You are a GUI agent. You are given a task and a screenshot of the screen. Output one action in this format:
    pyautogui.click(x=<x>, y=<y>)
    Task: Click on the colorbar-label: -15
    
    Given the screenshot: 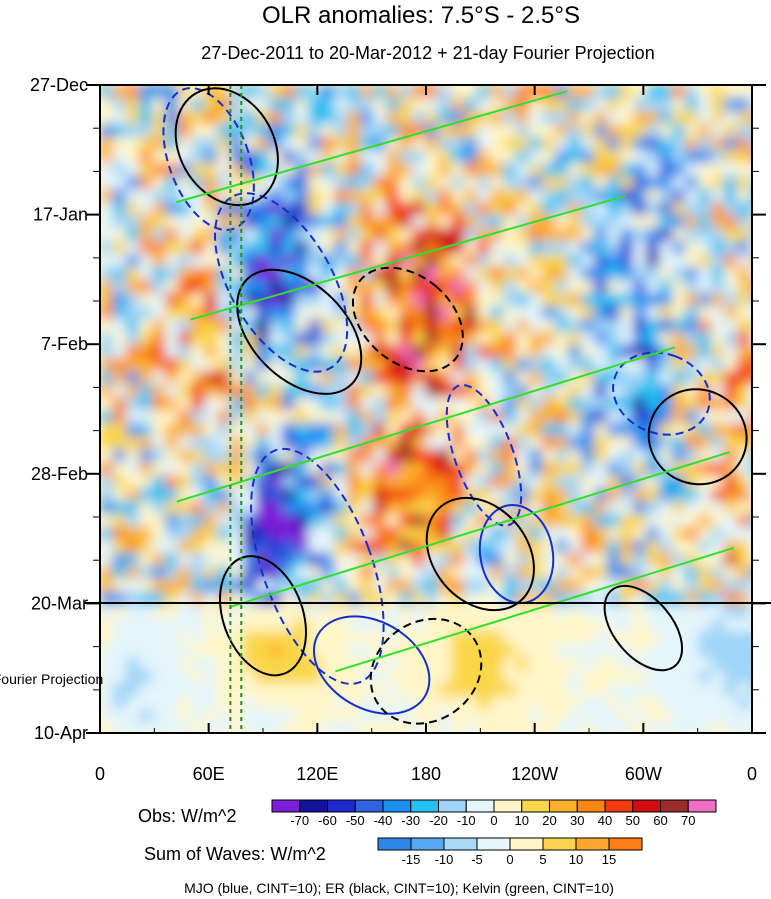 What is the action you would take?
    pyautogui.click(x=411, y=859)
    